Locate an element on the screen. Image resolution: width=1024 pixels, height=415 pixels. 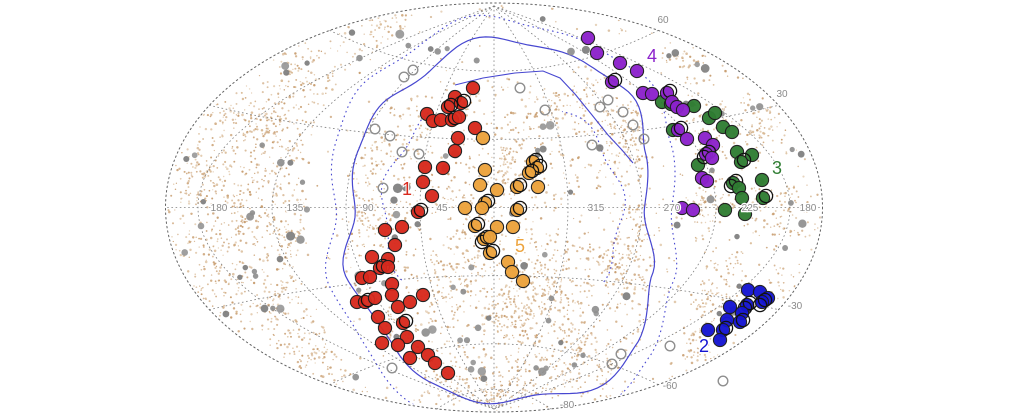
avoidance-contour-inner-top is located at coordinates (544, 117).